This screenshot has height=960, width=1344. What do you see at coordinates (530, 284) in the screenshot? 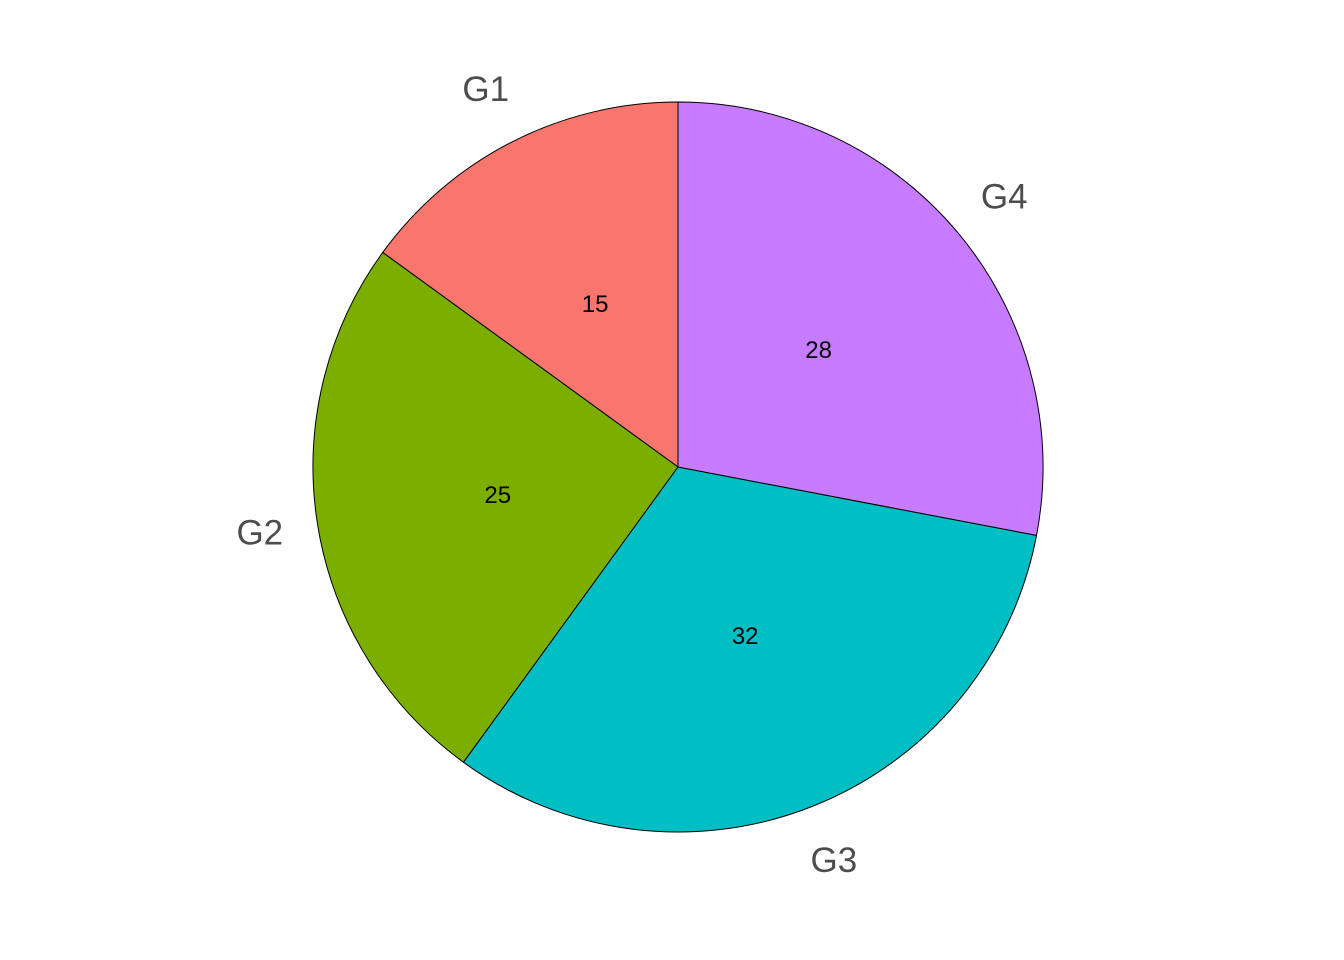
I see `pie-slice-g1` at bounding box center [530, 284].